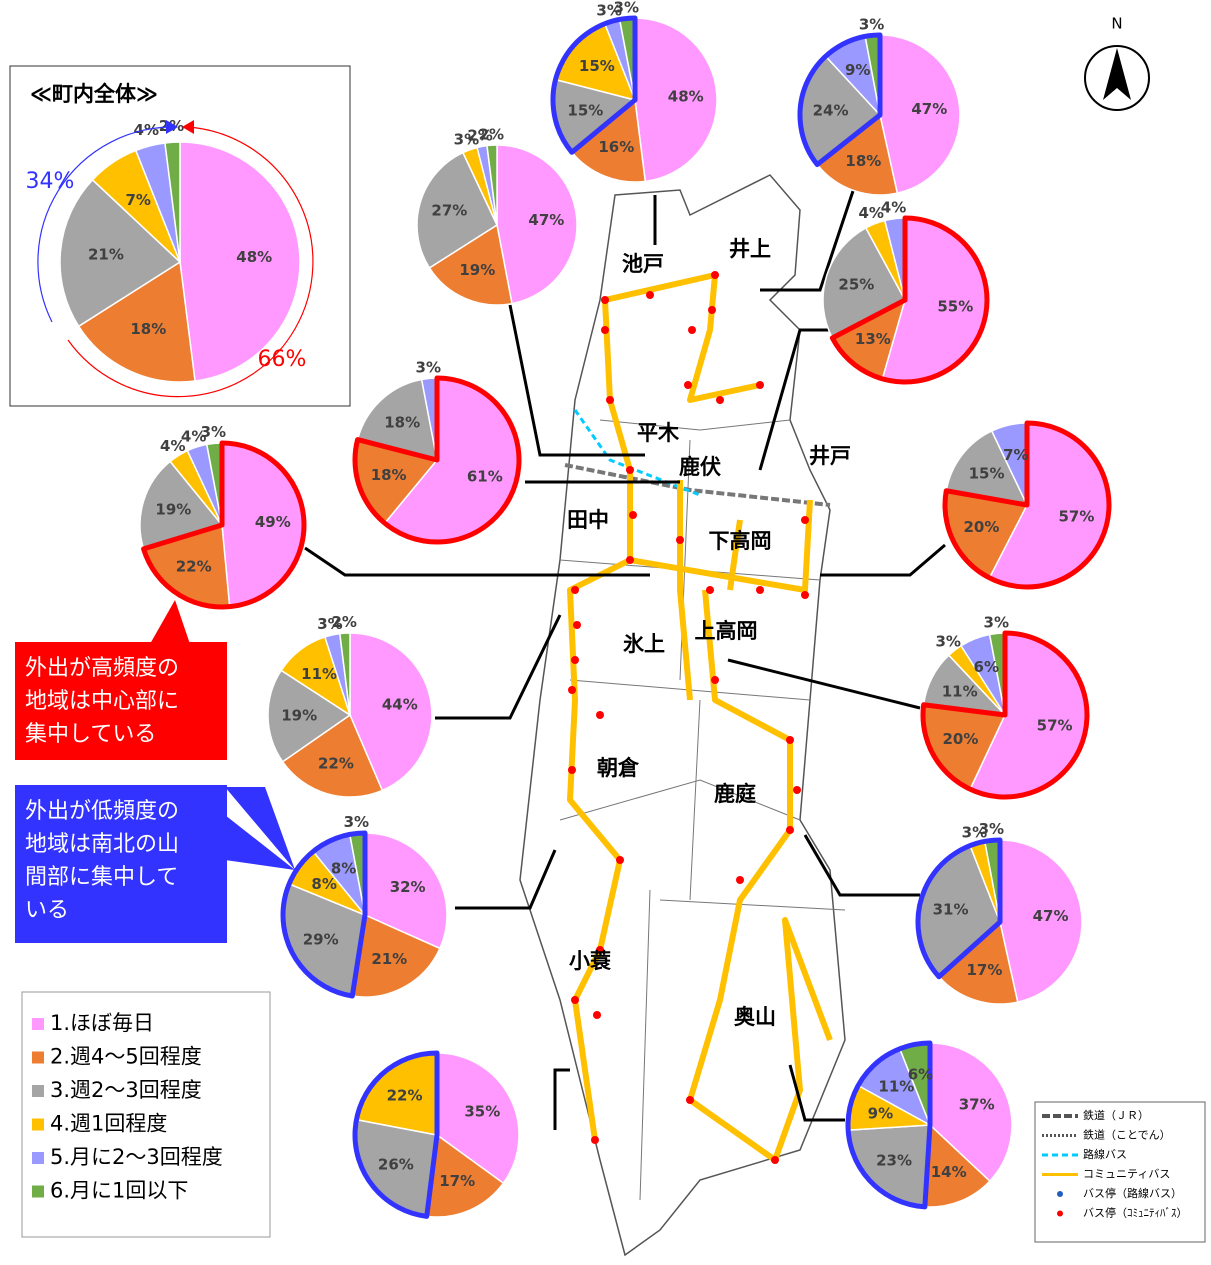  Describe the element at coordinates (101, 877) in the screenshot. I see `callout-text: 間部に集中して` at that location.